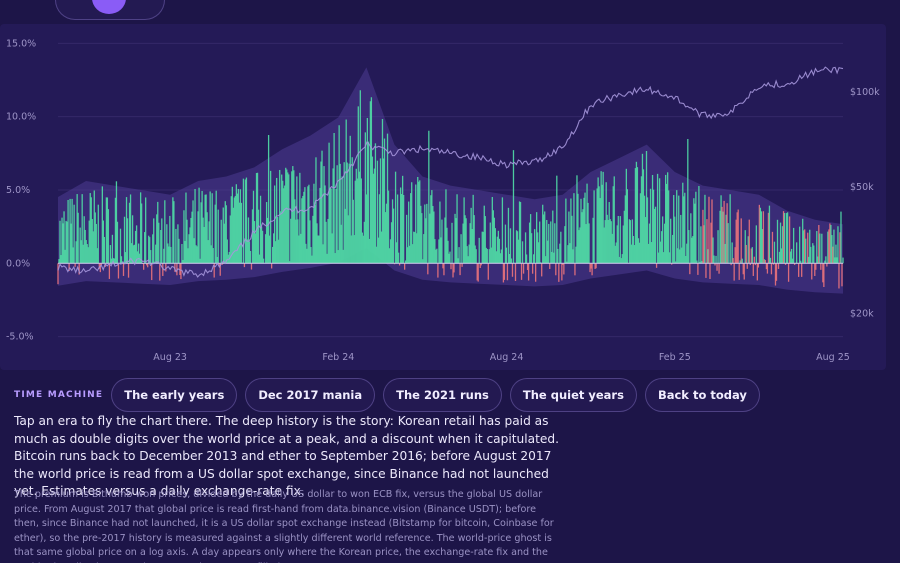 This screenshot has width=900, height=563. What do you see at coordinates (20, 337) in the screenshot?
I see `y-tick-label: -5.0%` at bounding box center [20, 337].